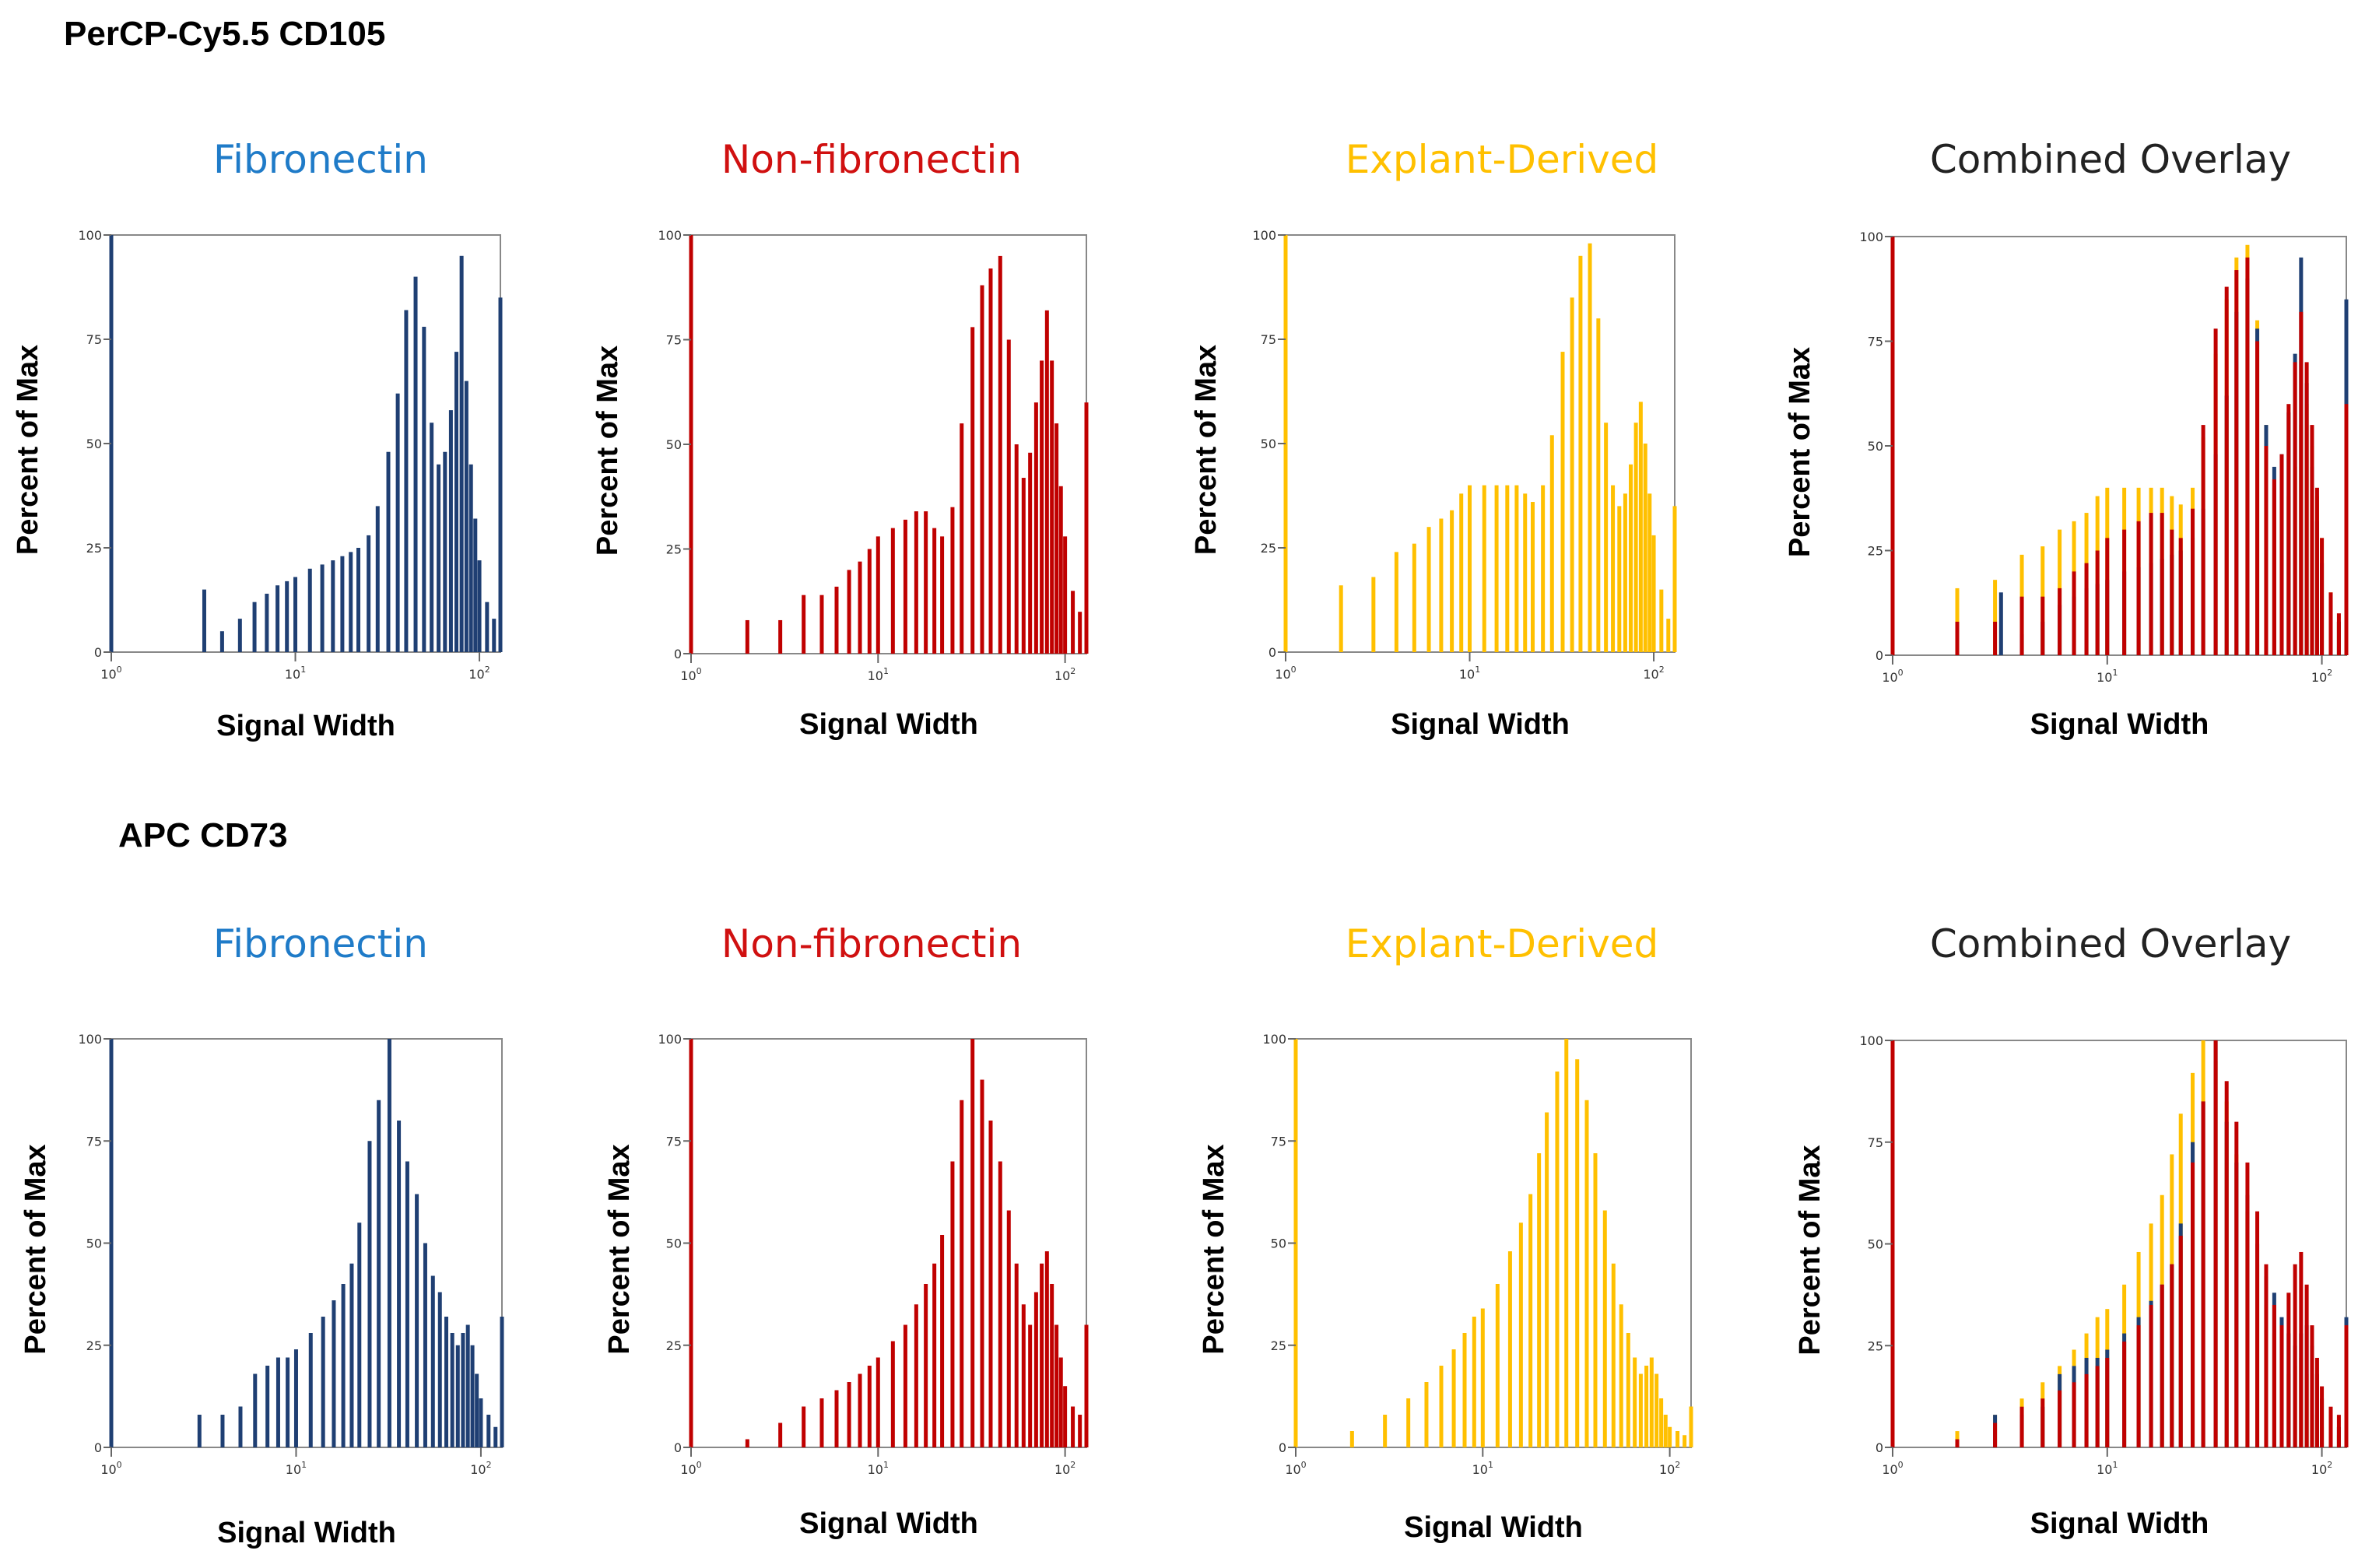  What do you see at coordinates (2111, 943) in the screenshot?
I see `panel-title: Combined Overlay` at bounding box center [2111, 943].